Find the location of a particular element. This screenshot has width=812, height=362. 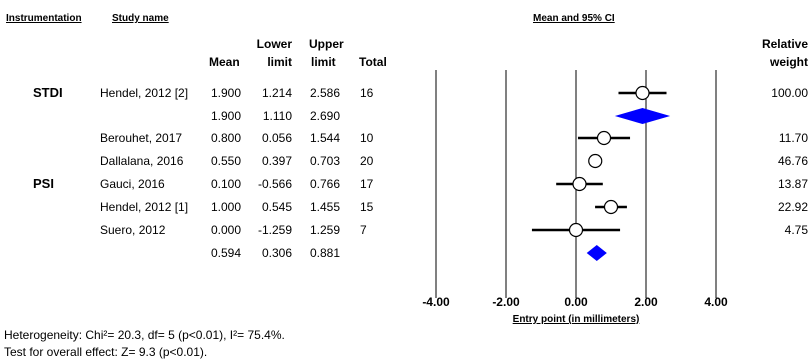

row-total: 17 is located at coordinates (367, 184).